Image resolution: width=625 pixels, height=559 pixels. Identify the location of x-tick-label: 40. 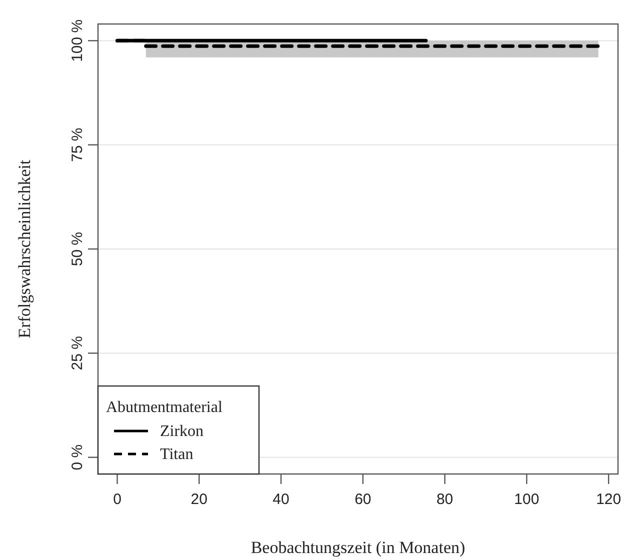
(281, 499).